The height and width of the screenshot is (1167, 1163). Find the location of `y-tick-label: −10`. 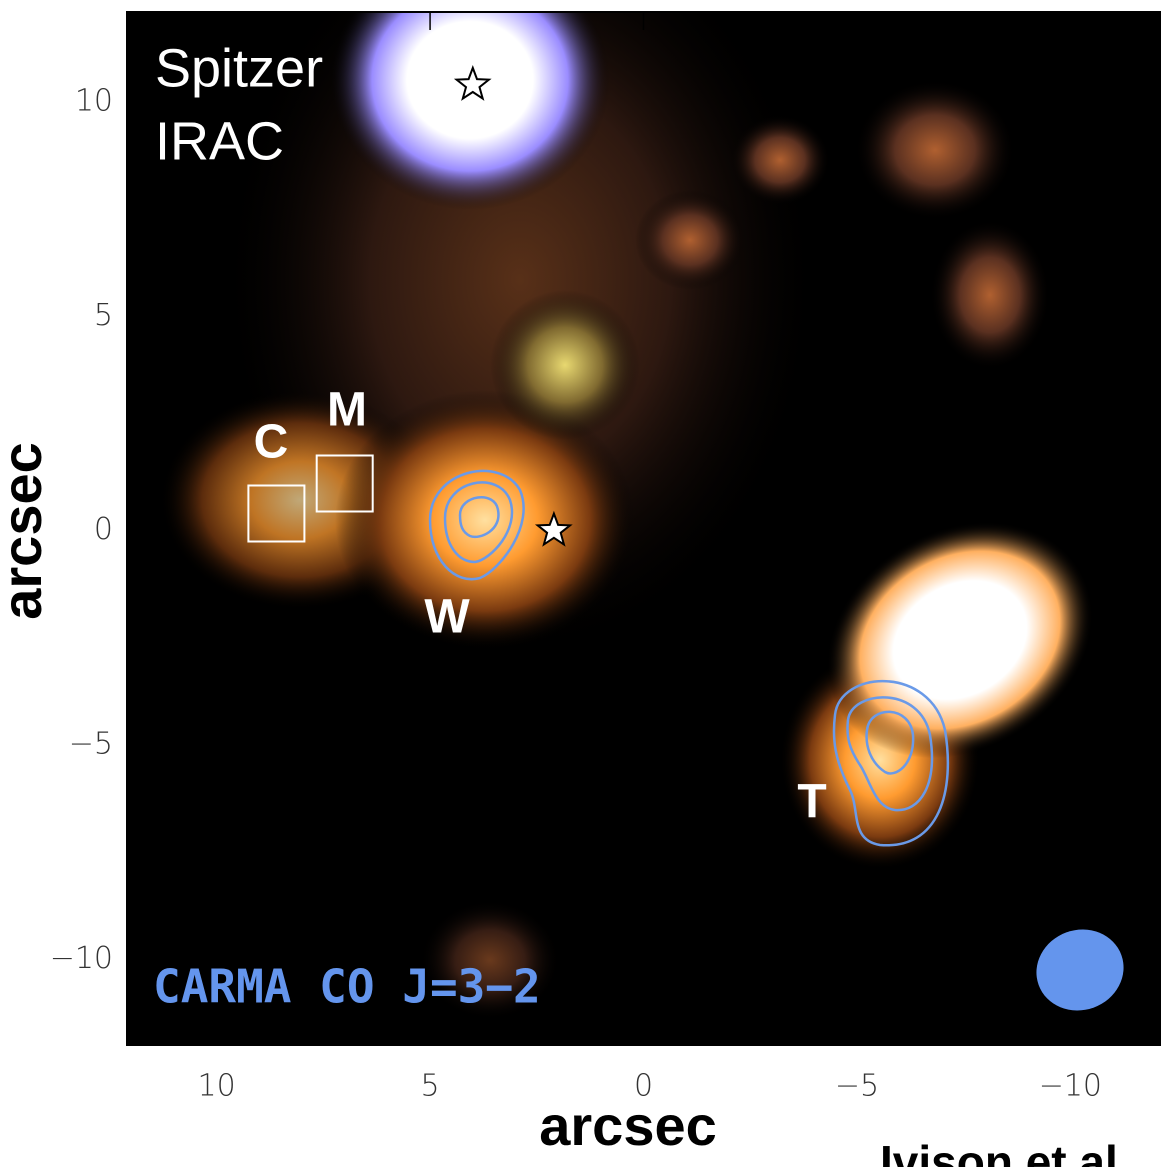

y-tick-label: −10 is located at coordinates (81, 958).